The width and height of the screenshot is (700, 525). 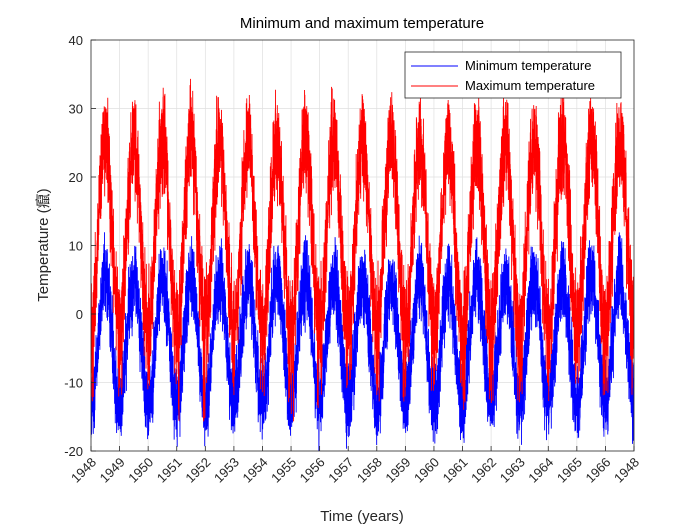 I want to click on y-tick-label: -20, so click(x=73, y=451).